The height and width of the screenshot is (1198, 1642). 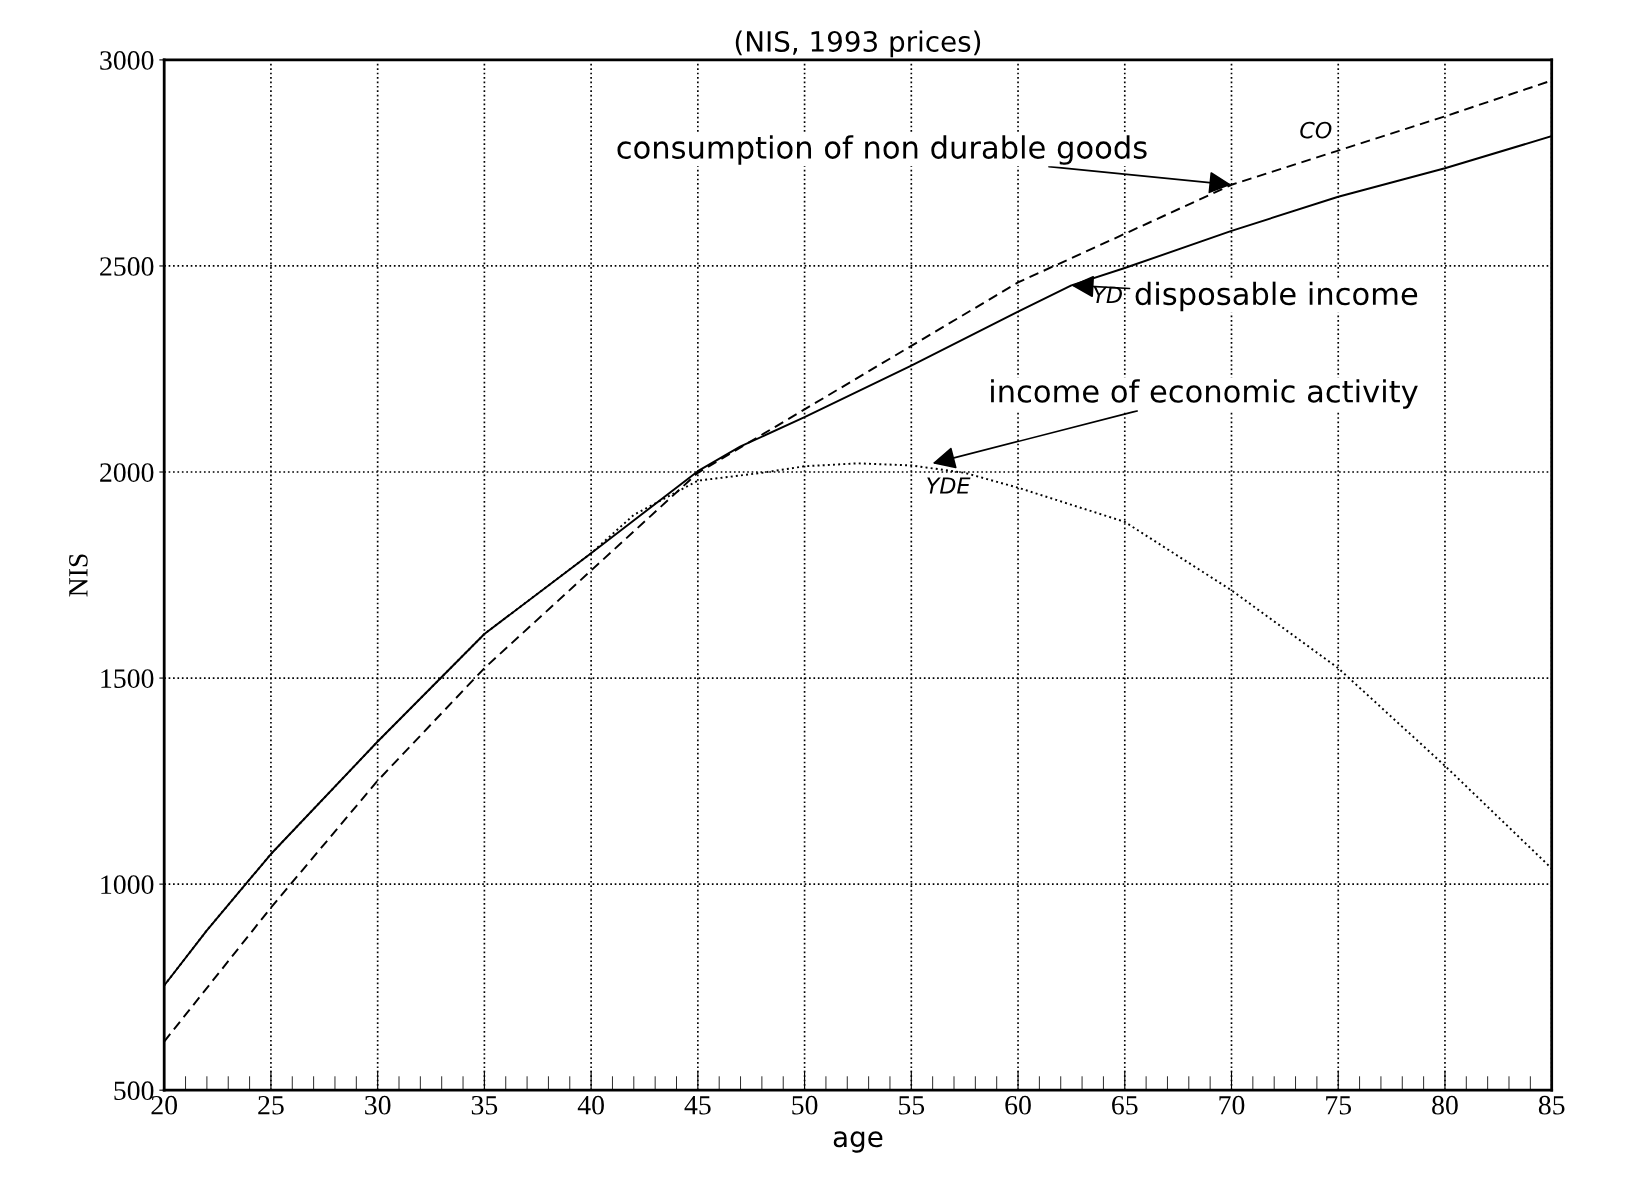 What do you see at coordinates (78, 575) in the screenshot?
I see `y-axis-title: NIS` at bounding box center [78, 575].